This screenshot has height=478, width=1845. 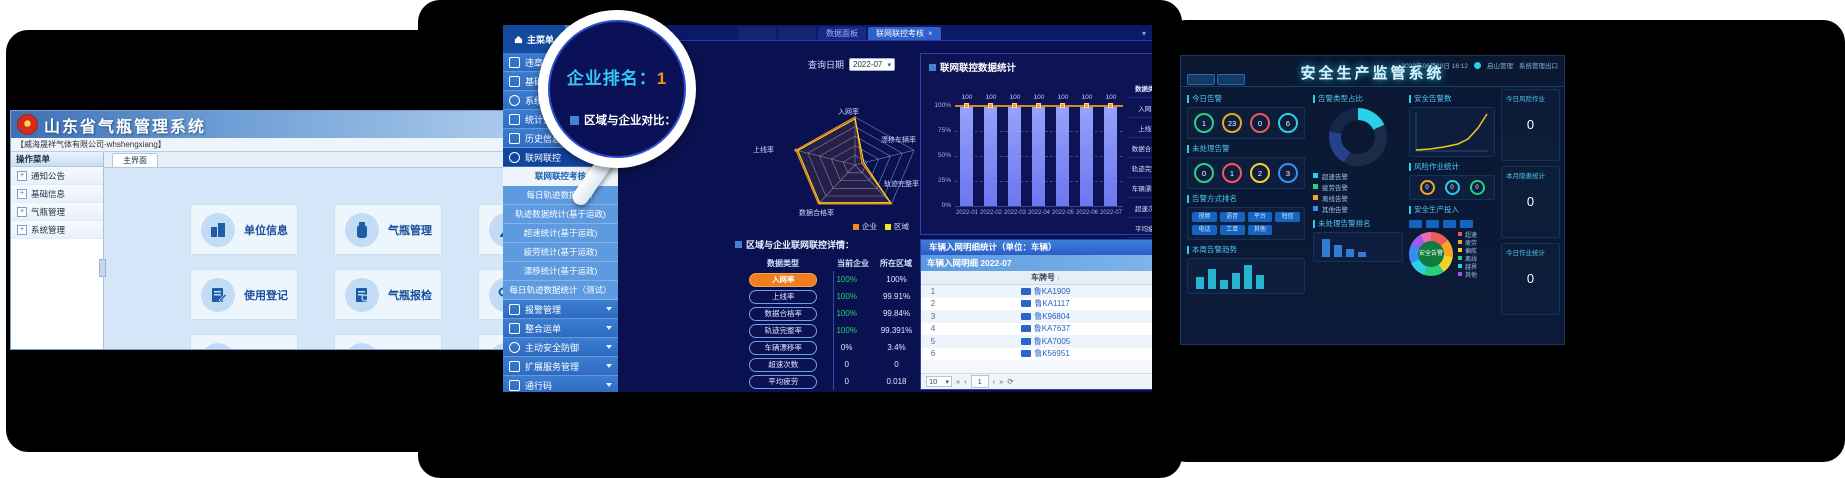 What do you see at coordinates (826, 296) in the screenshot?
I see `detail-row: 上线率 100% 99.91%` at bounding box center [826, 296].